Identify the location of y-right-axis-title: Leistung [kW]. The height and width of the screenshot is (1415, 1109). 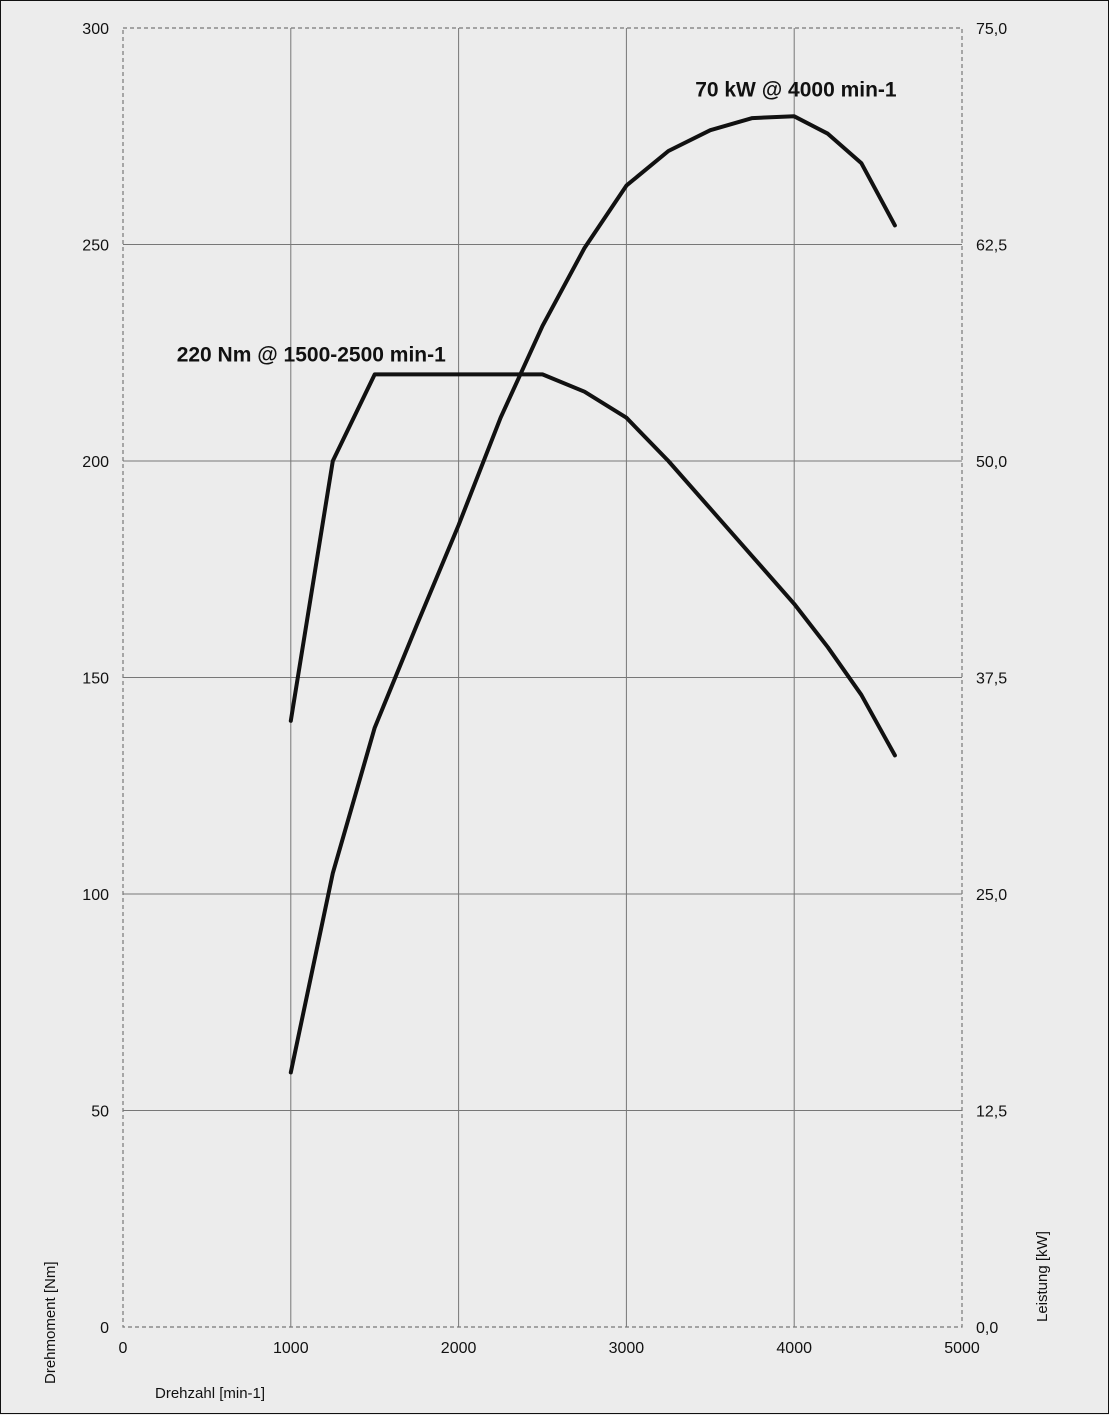
(1042, 1276).